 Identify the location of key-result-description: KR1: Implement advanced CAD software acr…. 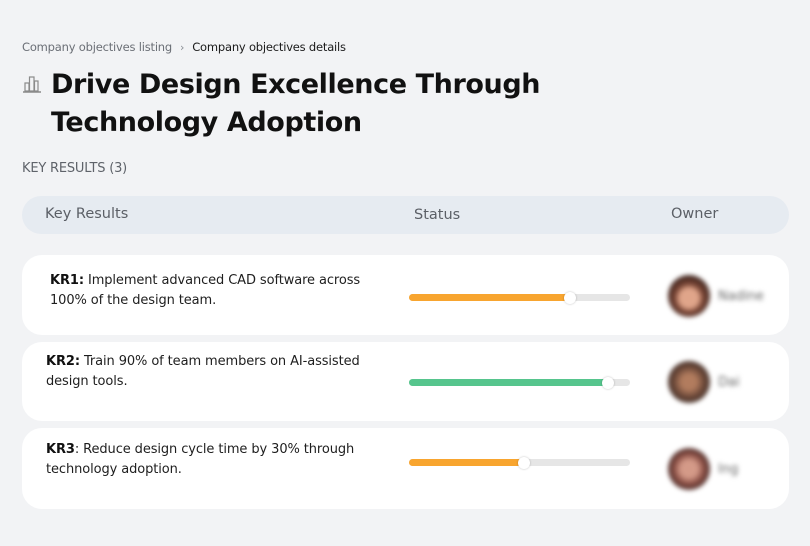
(205, 290).